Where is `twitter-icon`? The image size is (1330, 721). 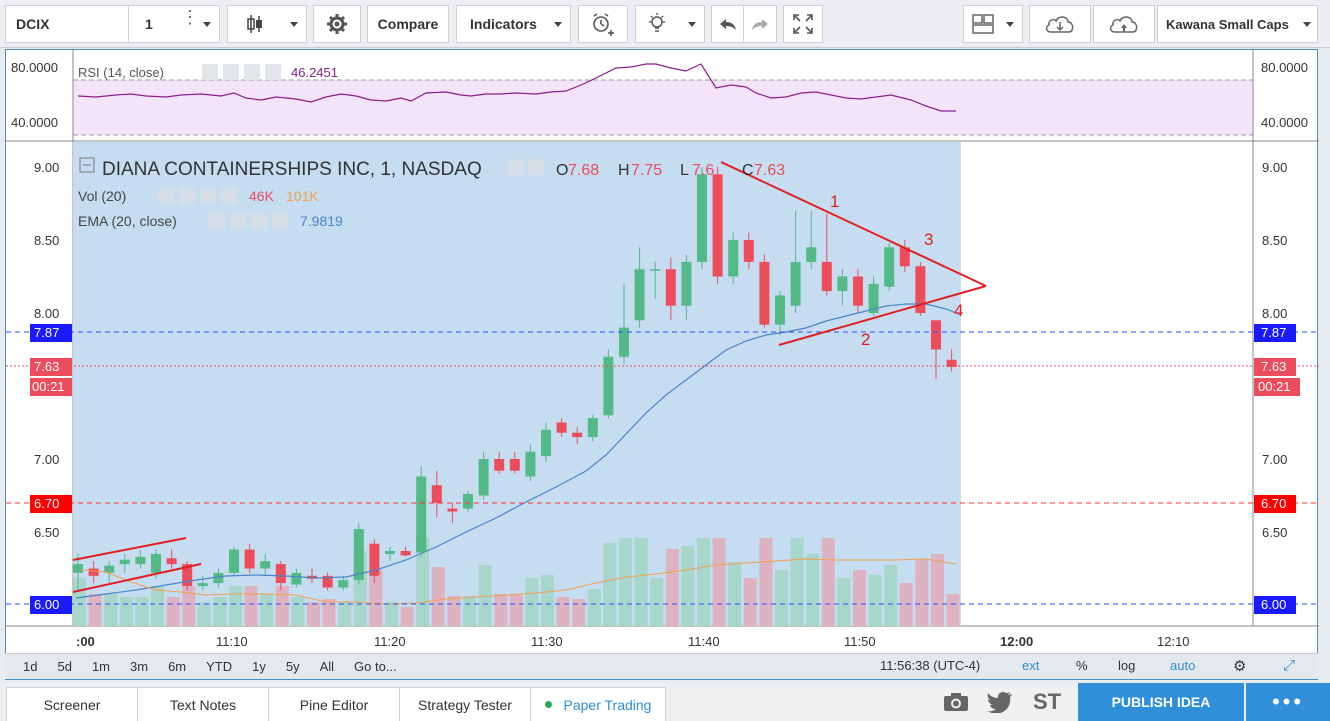
twitter-icon is located at coordinates (1000, 703).